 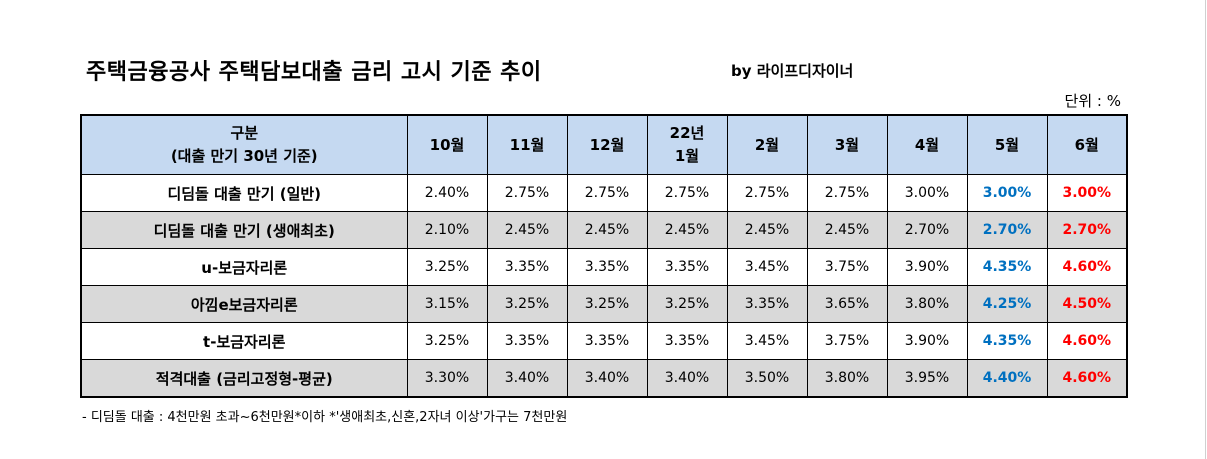 What do you see at coordinates (927, 378) in the screenshot?
I see `rate-cell: 3.95%` at bounding box center [927, 378].